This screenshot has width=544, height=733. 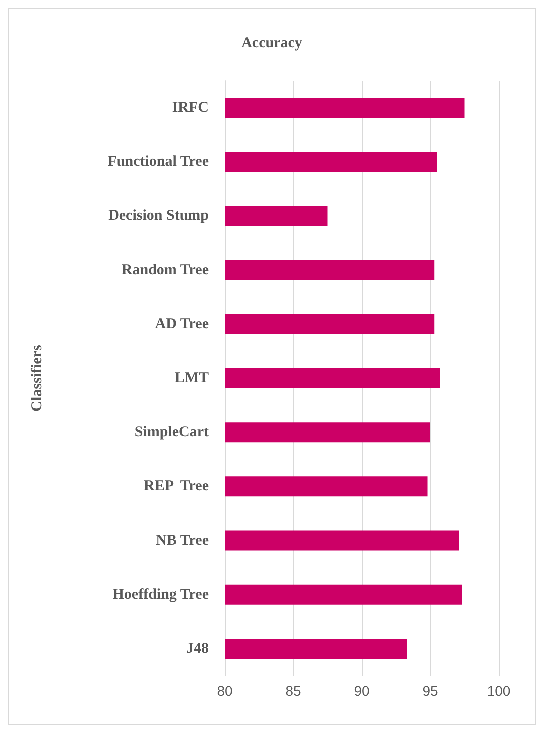 What do you see at coordinates (294, 691) in the screenshot?
I see `x-tick-label: 85` at bounding box center [294, 691].